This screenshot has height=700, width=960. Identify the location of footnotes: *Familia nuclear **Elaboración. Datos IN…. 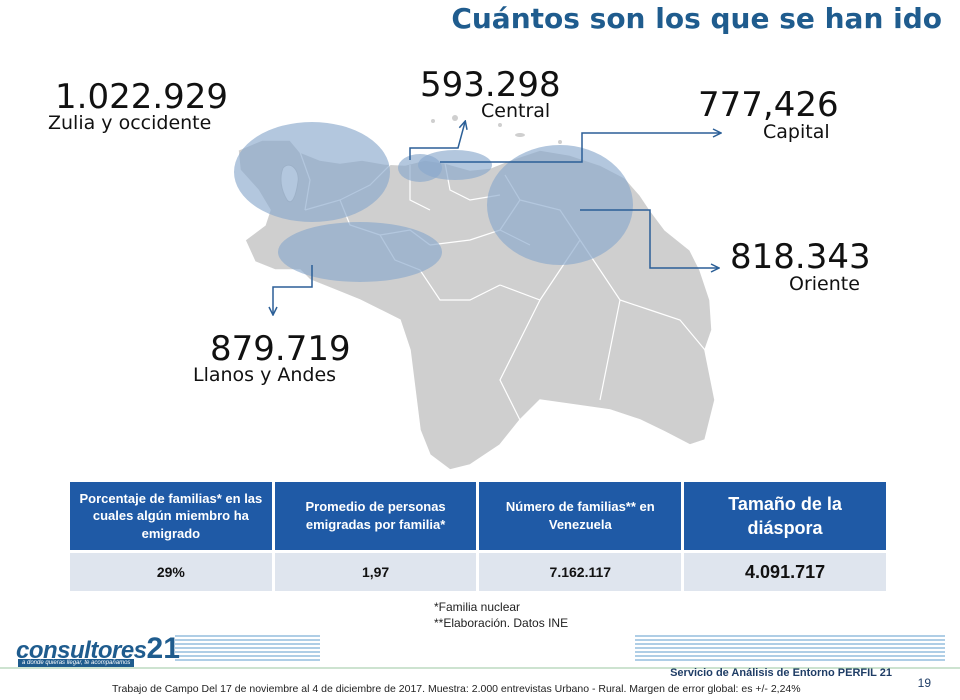
(501, 615).